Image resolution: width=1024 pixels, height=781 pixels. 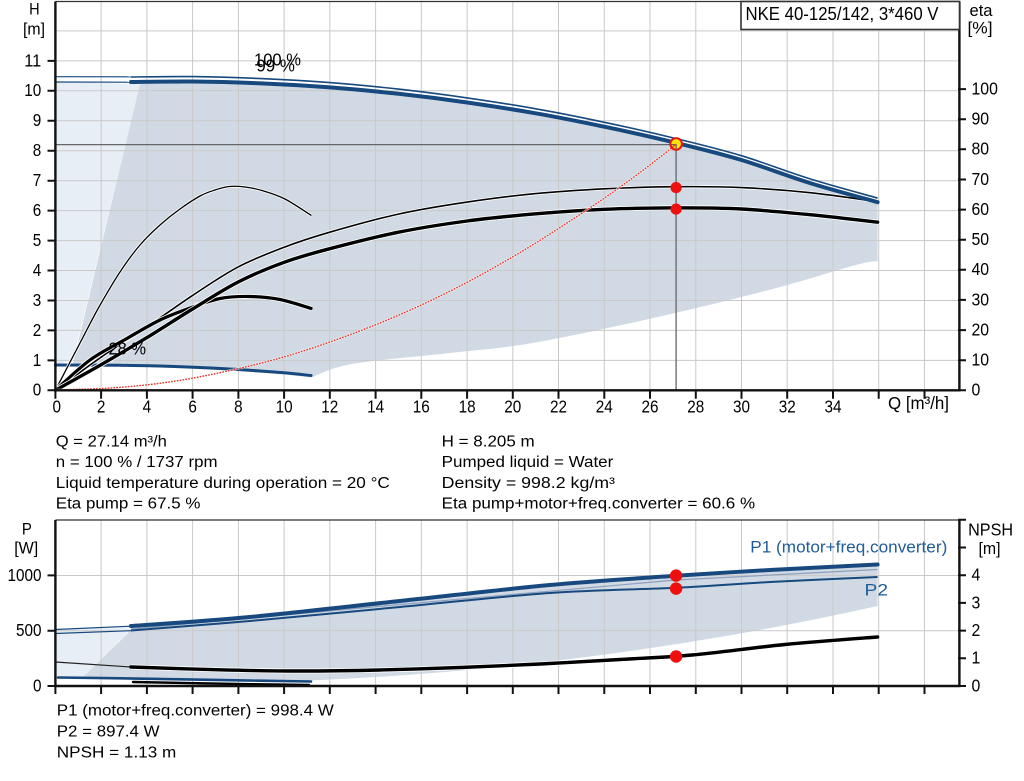 I want to click on svg-text: 99 %, so click(x=275, y=65).